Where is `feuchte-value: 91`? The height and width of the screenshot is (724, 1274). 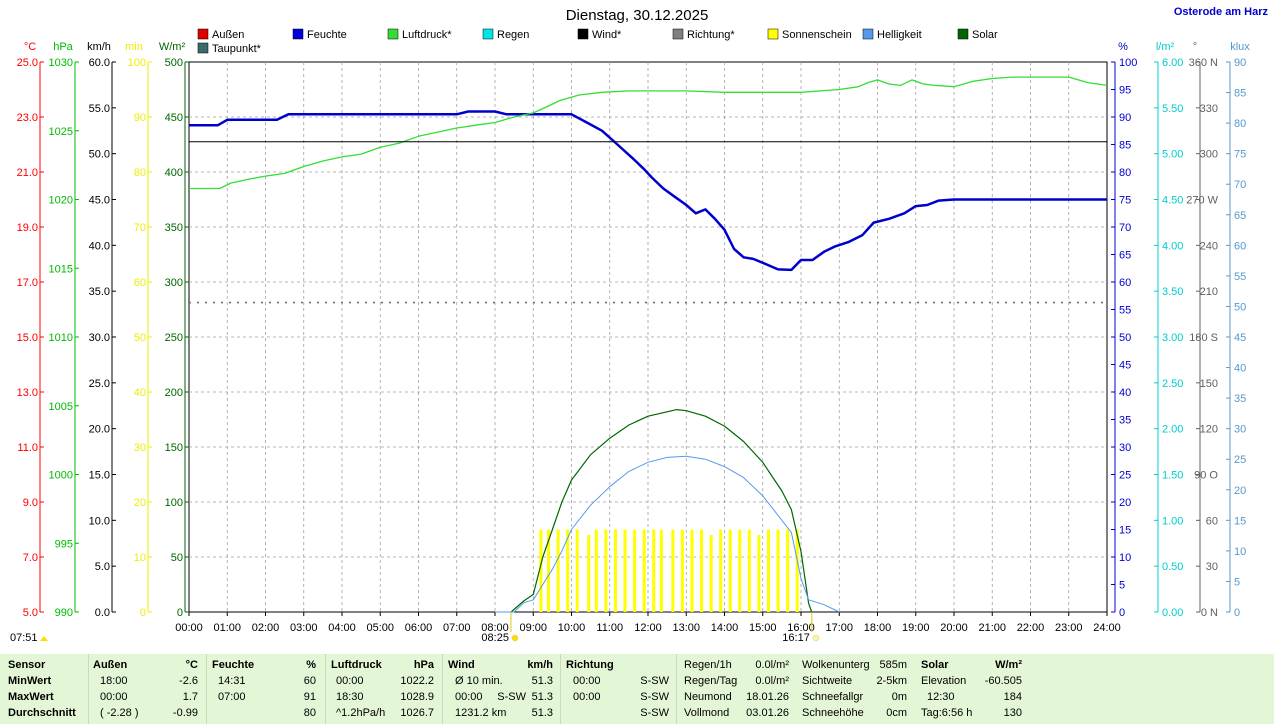 feuchte-value: 91 is located at coordinates (309, 697).